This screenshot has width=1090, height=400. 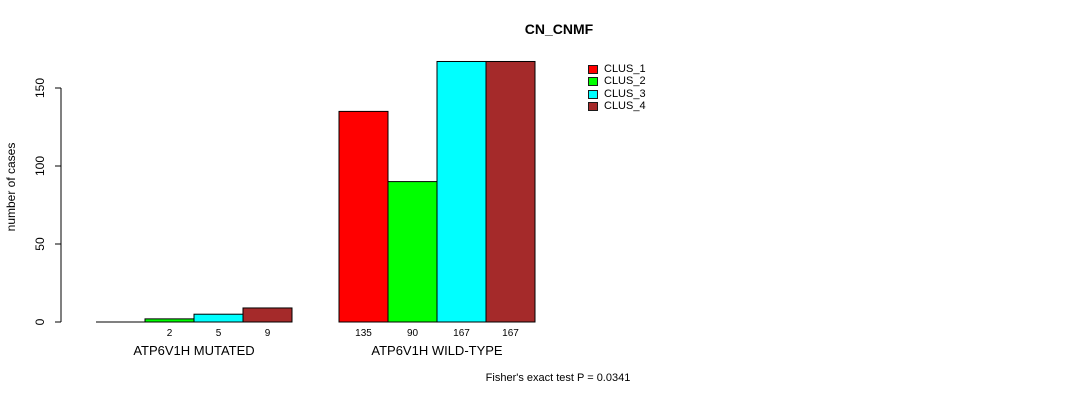 I want to click on category-label: ATP6V1H WILD-TYPE, so click(x=437, y=350).